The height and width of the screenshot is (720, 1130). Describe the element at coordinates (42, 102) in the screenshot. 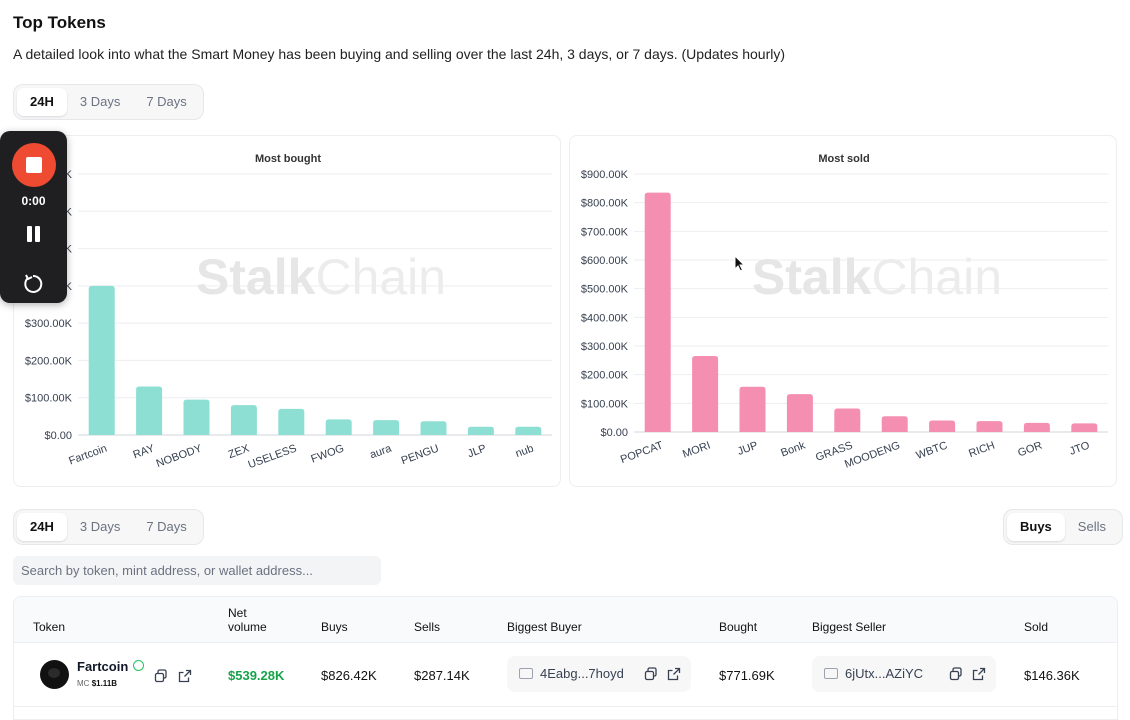

I see `tab-24h-top: 24H` at that location.